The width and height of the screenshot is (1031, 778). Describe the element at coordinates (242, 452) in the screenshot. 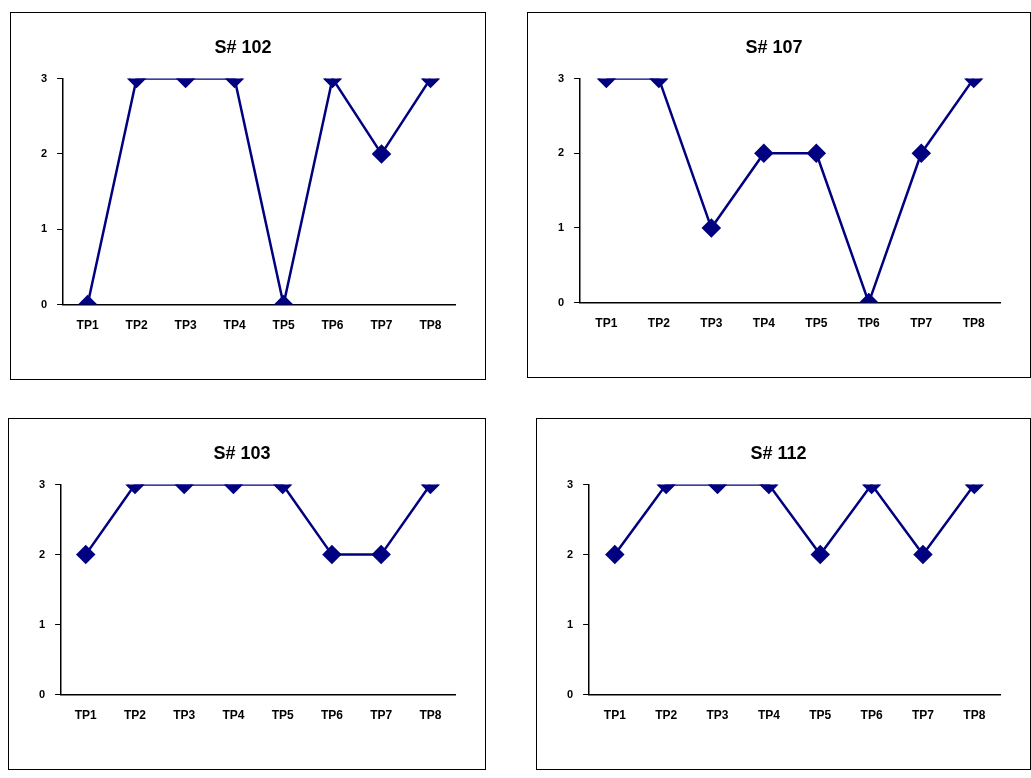

I see `chart-title: S# 103` at that location.